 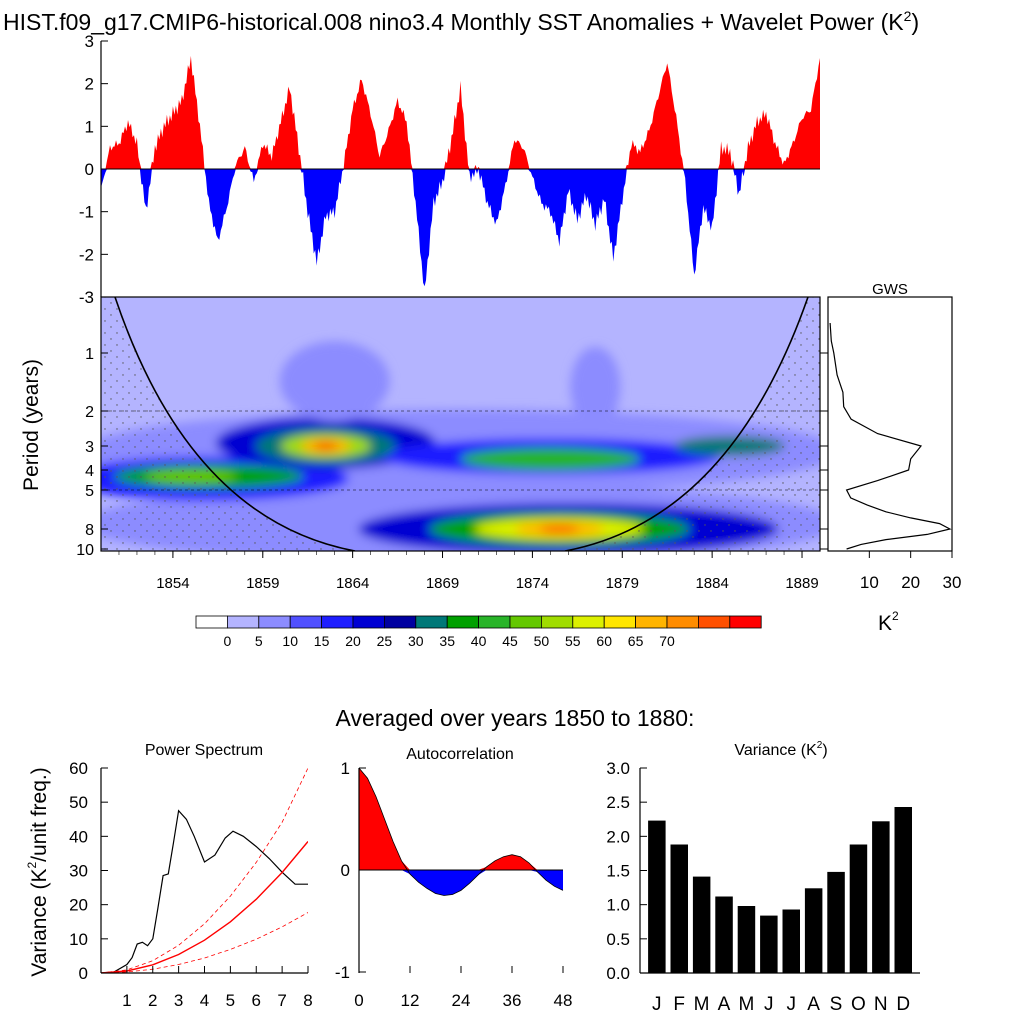 What do you see at coordinates (461, 883) in the screenshot?
I see `autocorrelation-negative-fill` at bounding box center [461, 883].